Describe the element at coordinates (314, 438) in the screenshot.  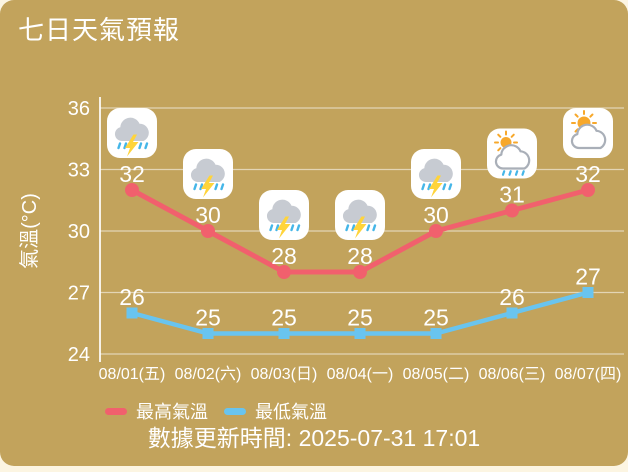
I see `update-time-text: 數據更新時間: 2025-07-31 17:01` at that location.